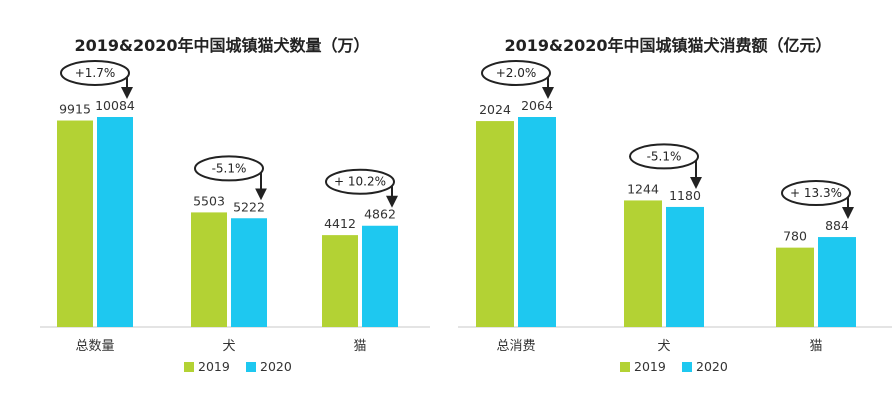 The image size is (896, 400). Describe the element at coordinates (667, 45) in the screenshot. I see `chart-title: 2019&2020年中国城镇猫犬消费额（亿元）` at that location.